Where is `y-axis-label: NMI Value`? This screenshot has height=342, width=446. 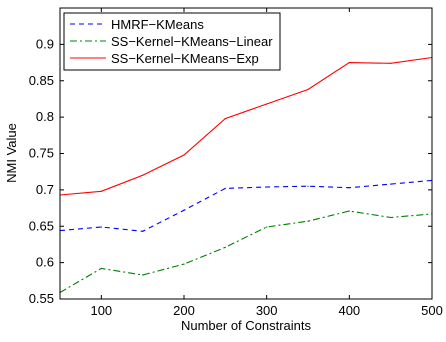 y-axis-label: NMI Value is located at coordinates (11, 153).